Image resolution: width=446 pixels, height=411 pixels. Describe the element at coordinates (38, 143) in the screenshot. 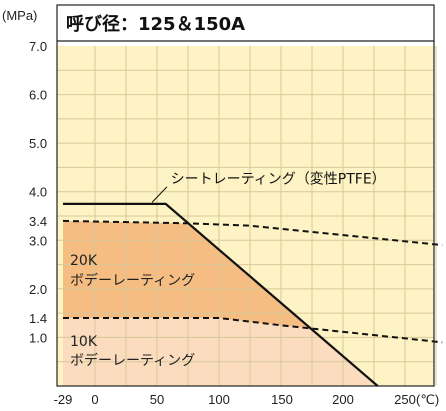

I see `y-tick-label: 5.0` at that location.